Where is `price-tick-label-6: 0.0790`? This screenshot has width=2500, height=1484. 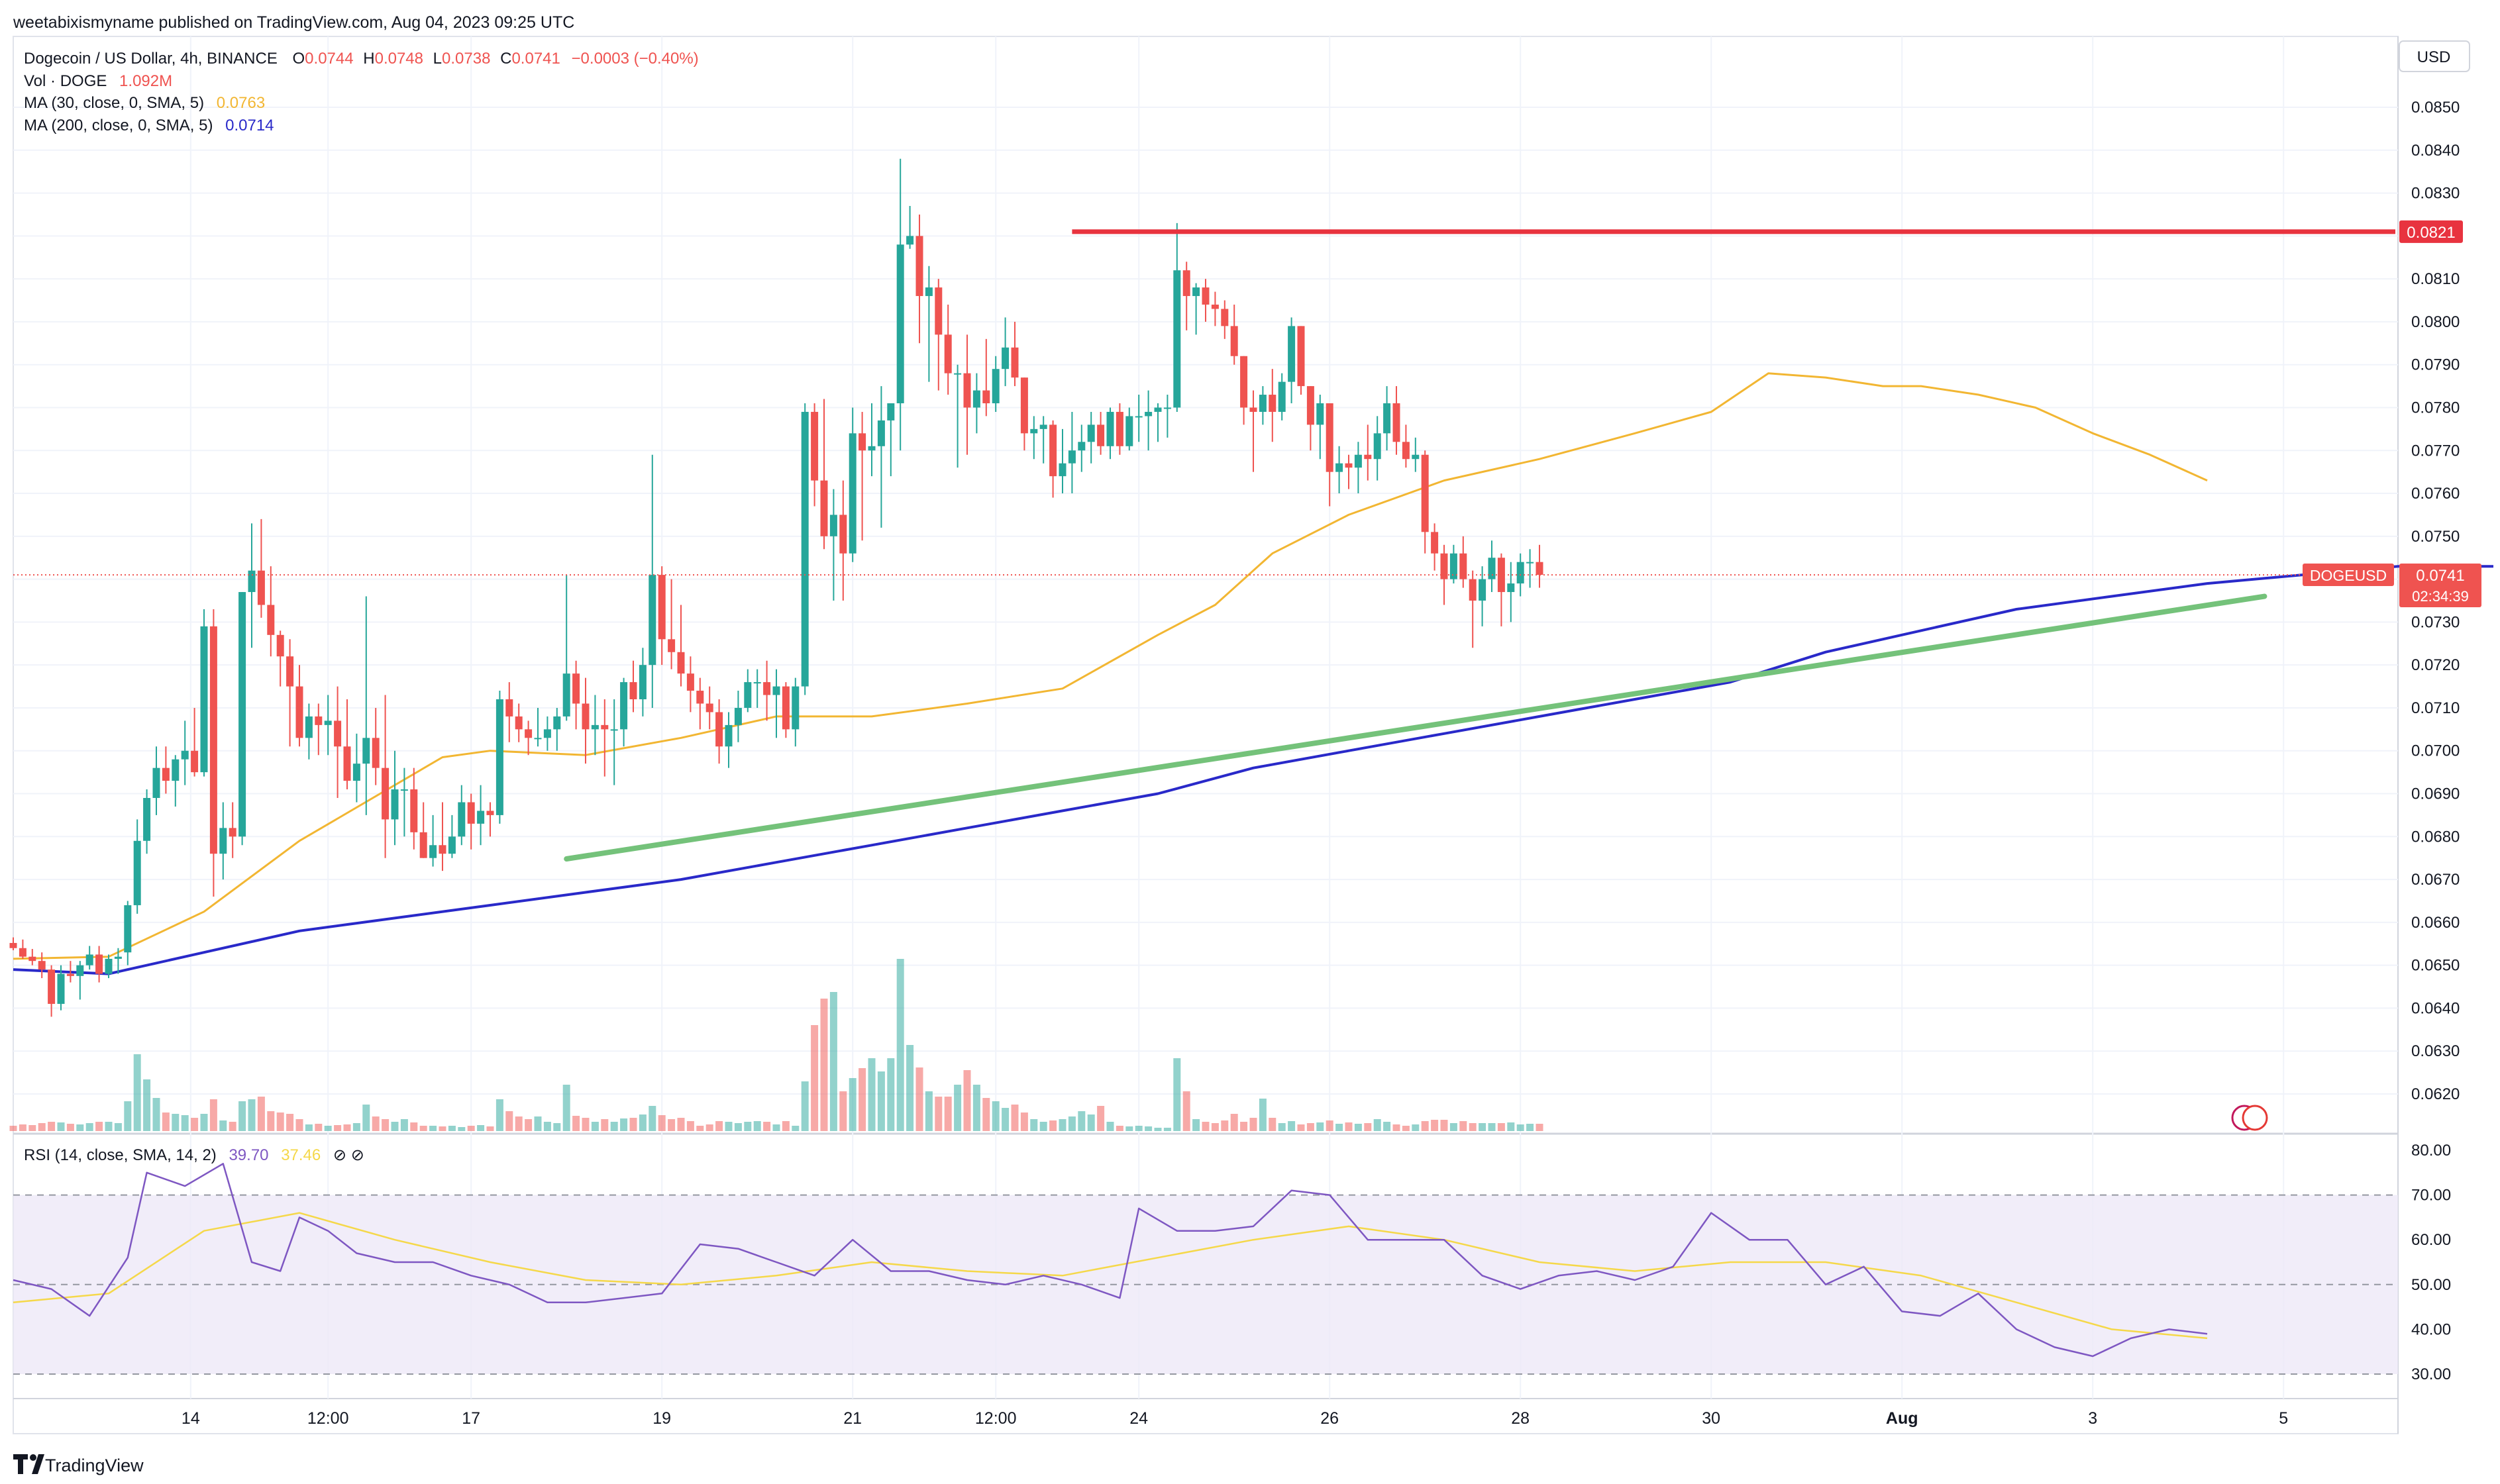 price-tick-label-6: 0.0790 is located at coordinates (2435, 365).